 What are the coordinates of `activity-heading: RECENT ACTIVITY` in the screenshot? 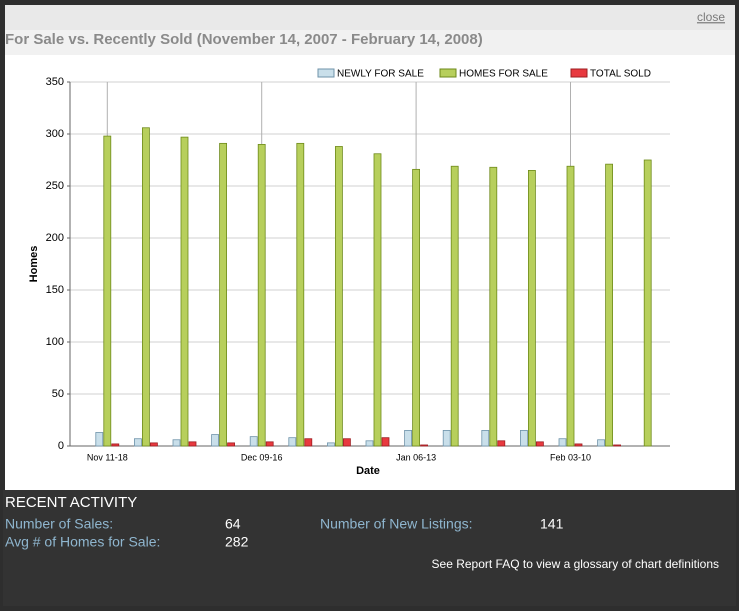 It's located at (71, 502).